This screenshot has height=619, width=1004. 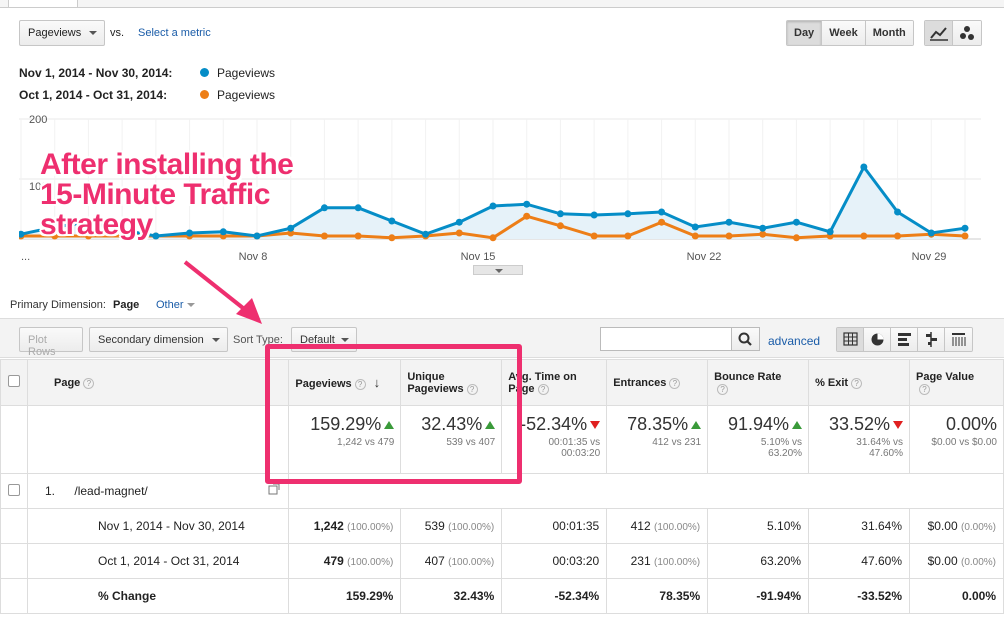 What do you see at coordinates (794, 341) in the screenshot?
I see `advanced-filter-link: advanced` at bounding box center [794, 341].